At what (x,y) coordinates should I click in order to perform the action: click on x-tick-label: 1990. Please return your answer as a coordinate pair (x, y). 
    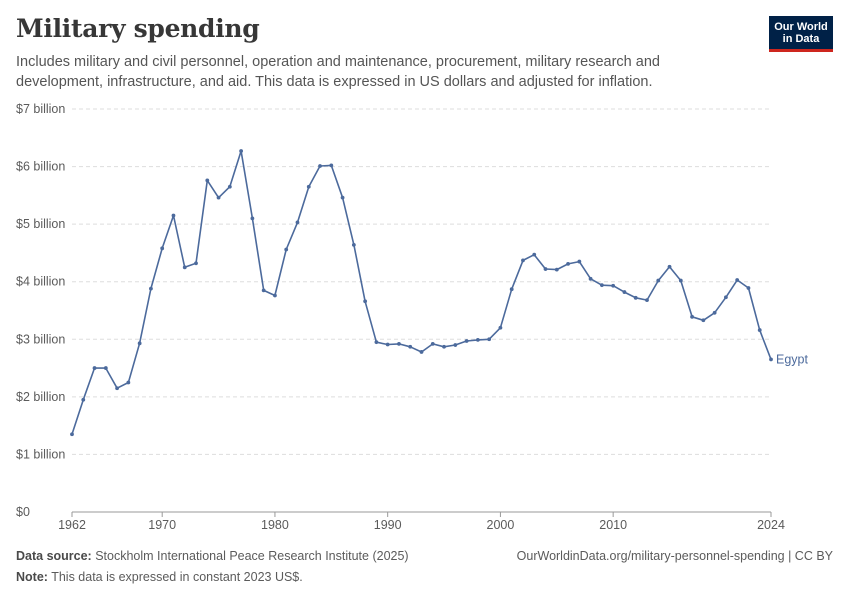
    Looking at the image, I should click on (388, 525).